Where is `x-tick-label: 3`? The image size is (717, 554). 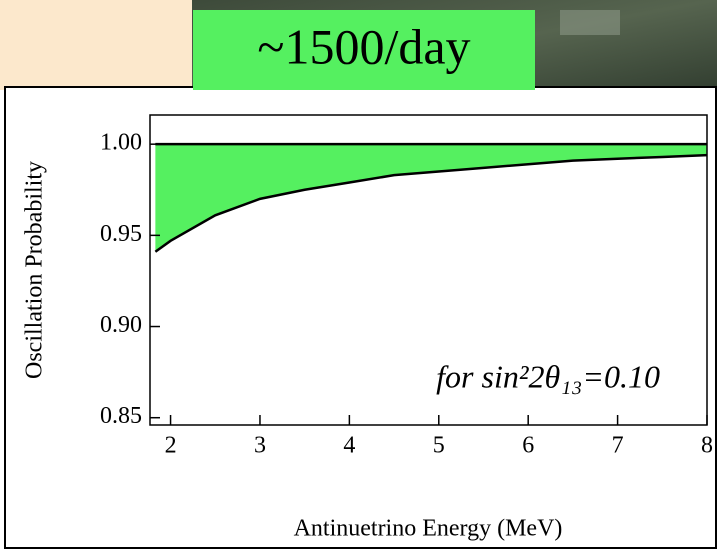 x-tick-label: 3 is located at coordinates (260, 446).